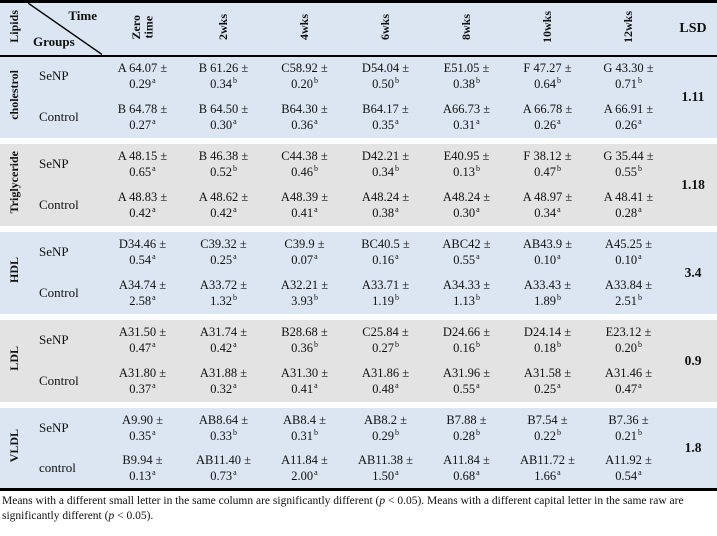 The height and width of the screenshot is (536, 717). Describe the element at coordinates (304, 164) in the screenshot. I see `value-cell: C44.38 ±0.46b` at that location.